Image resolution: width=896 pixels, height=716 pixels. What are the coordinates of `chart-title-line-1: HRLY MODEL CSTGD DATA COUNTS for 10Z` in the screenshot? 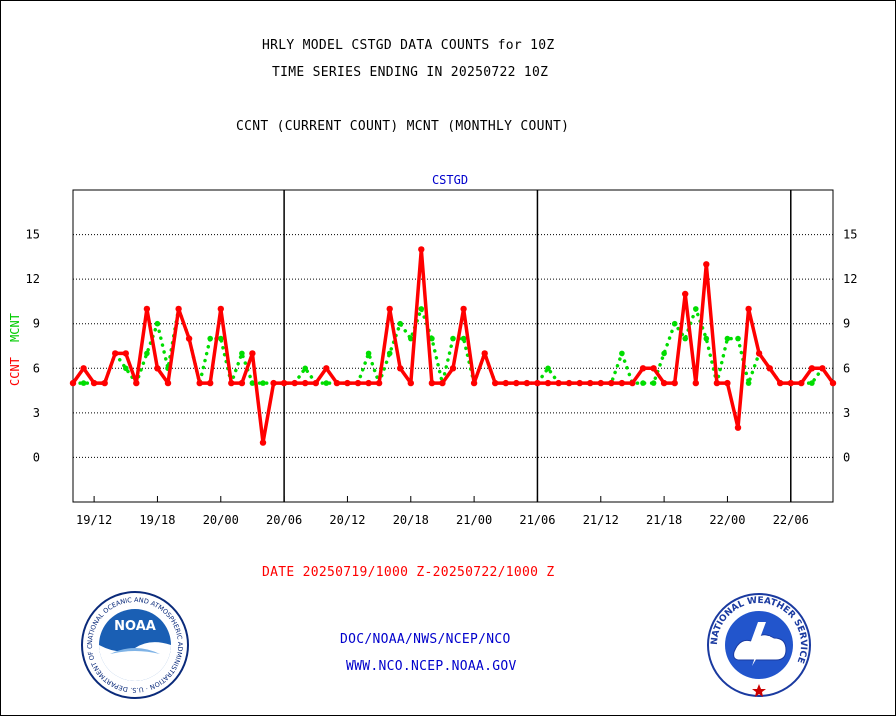 It's located at (408, 45).